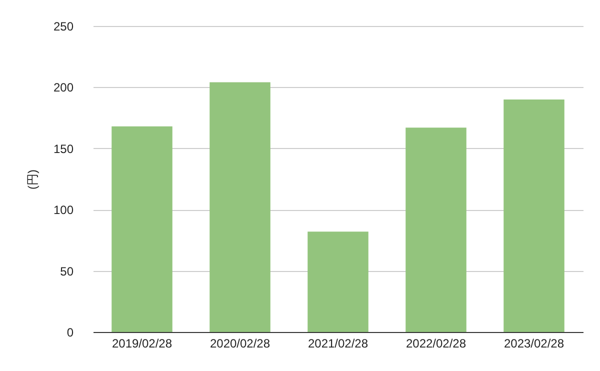 The image size is (600, 371). Describe the element at coordinates (142, 343) in the screenshot. I see `x-tick-label: 2019/02/28` at that location.